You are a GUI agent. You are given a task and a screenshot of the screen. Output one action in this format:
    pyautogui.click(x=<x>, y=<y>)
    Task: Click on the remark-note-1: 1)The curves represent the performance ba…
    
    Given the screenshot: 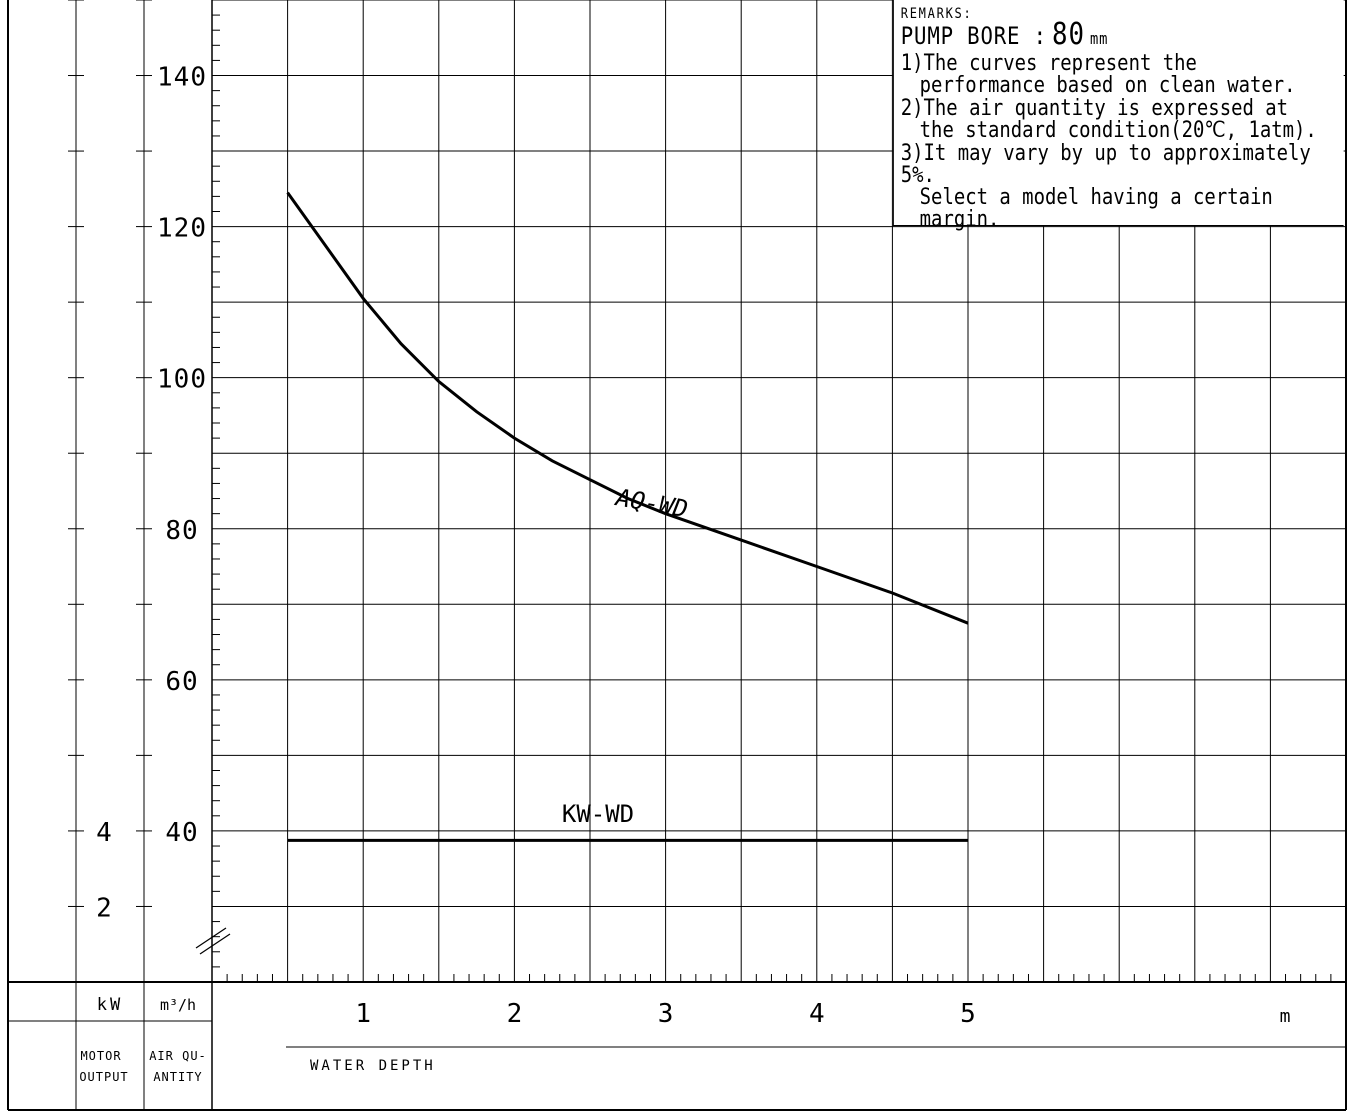 What is the action you would take?
    pyautogui.click(x=1122, y=75)
    